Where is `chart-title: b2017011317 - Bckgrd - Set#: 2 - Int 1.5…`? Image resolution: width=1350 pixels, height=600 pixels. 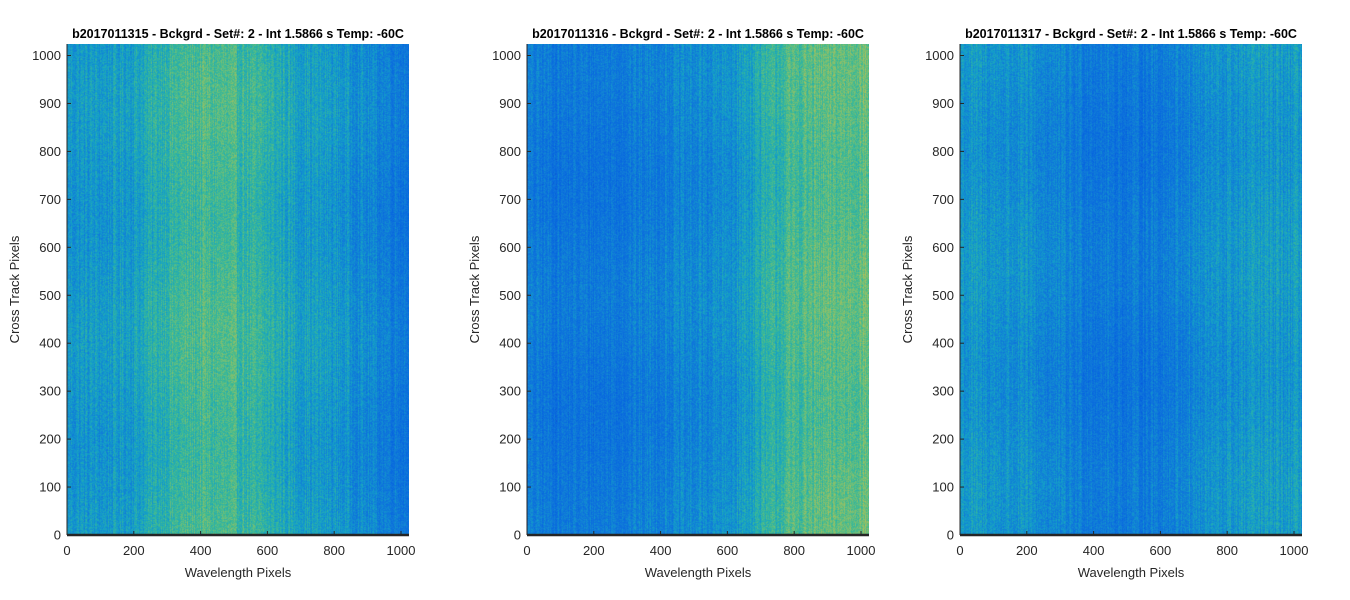
chart-title: b2017011317 - Bckgrd - Set#: 2 - Int 1.5… is located at coordinates (1131, 34).